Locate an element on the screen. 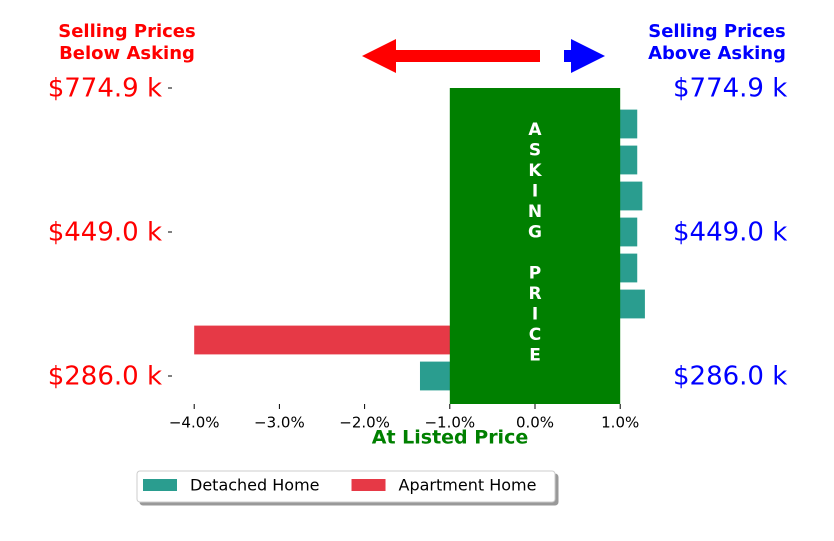 This screenshot has width=834, height=541. y-tick-label-right: $449.0 k is located at coordinates (730, 233).